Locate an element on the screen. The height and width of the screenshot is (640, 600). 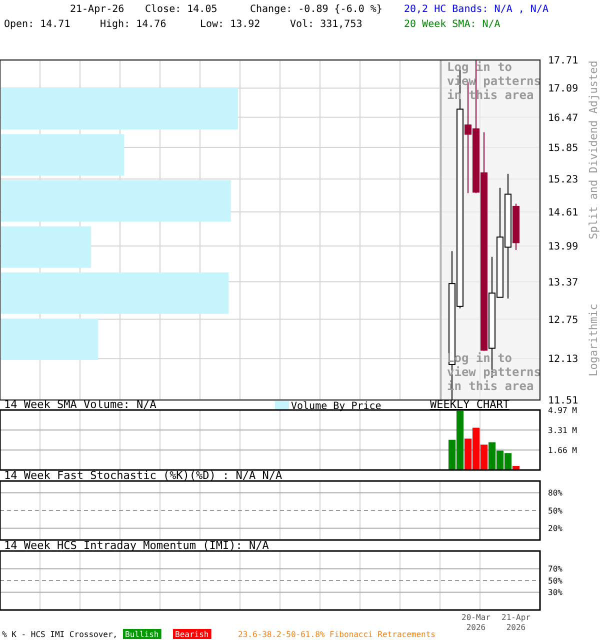
y-tick-label: 15.23 is located at coordinates (563, 180).